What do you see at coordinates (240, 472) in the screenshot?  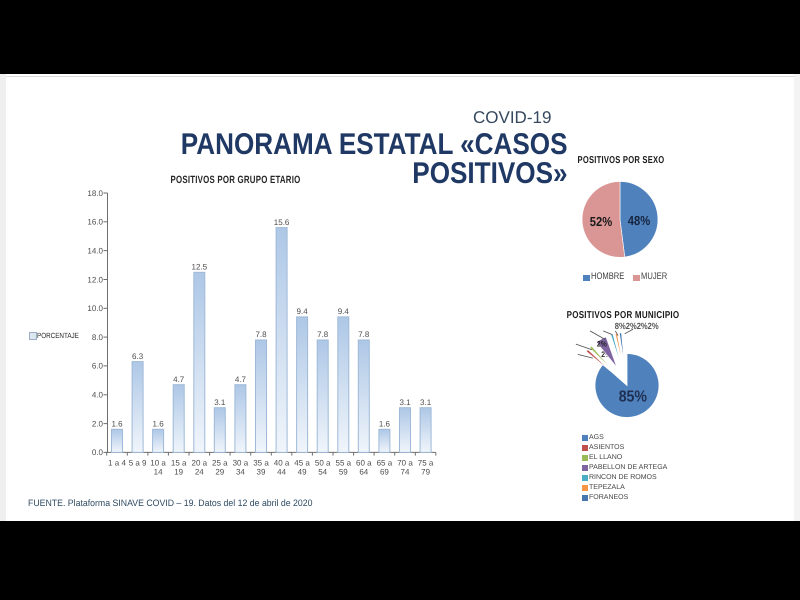 I see `svg-text: 34` at bounding box center [240, 472].